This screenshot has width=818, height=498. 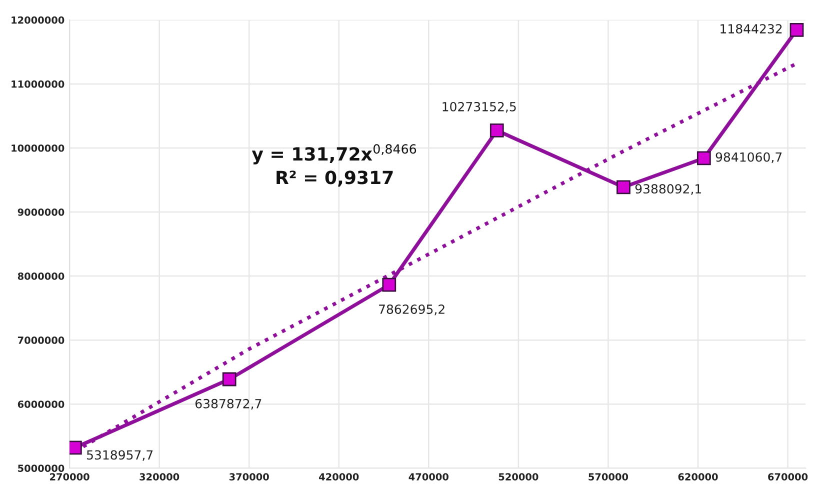 I want to click on data-label: 10273152,5, so click(x=479, y=107).